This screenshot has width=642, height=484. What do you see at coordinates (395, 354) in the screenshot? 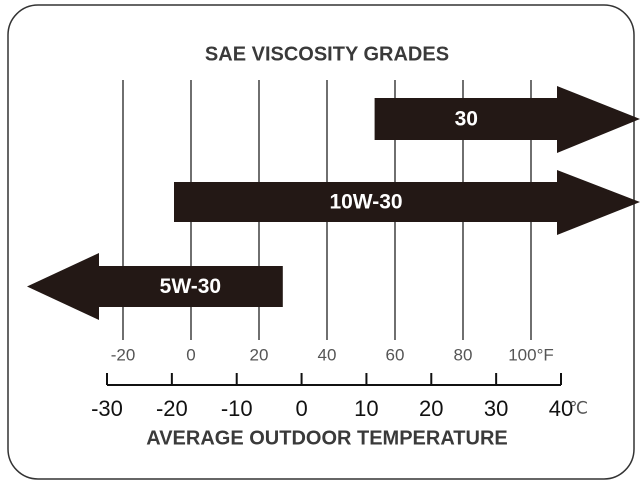
I see `x-tick-label: 60` at bounding box center [395, 354].